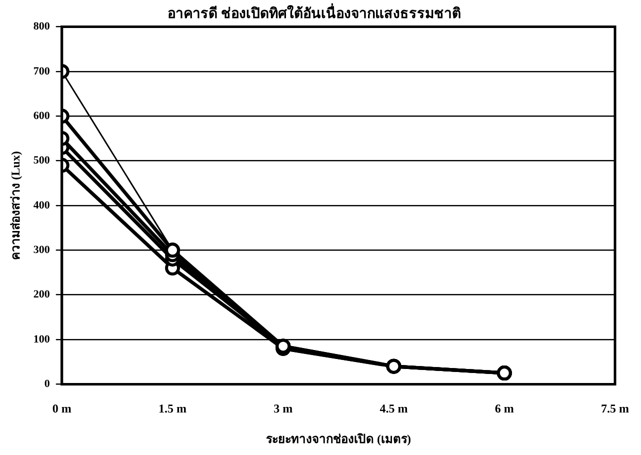 This screenshot has height=455, width=641. I want to click on x-tick-label: 0 m, so click(62, 408).